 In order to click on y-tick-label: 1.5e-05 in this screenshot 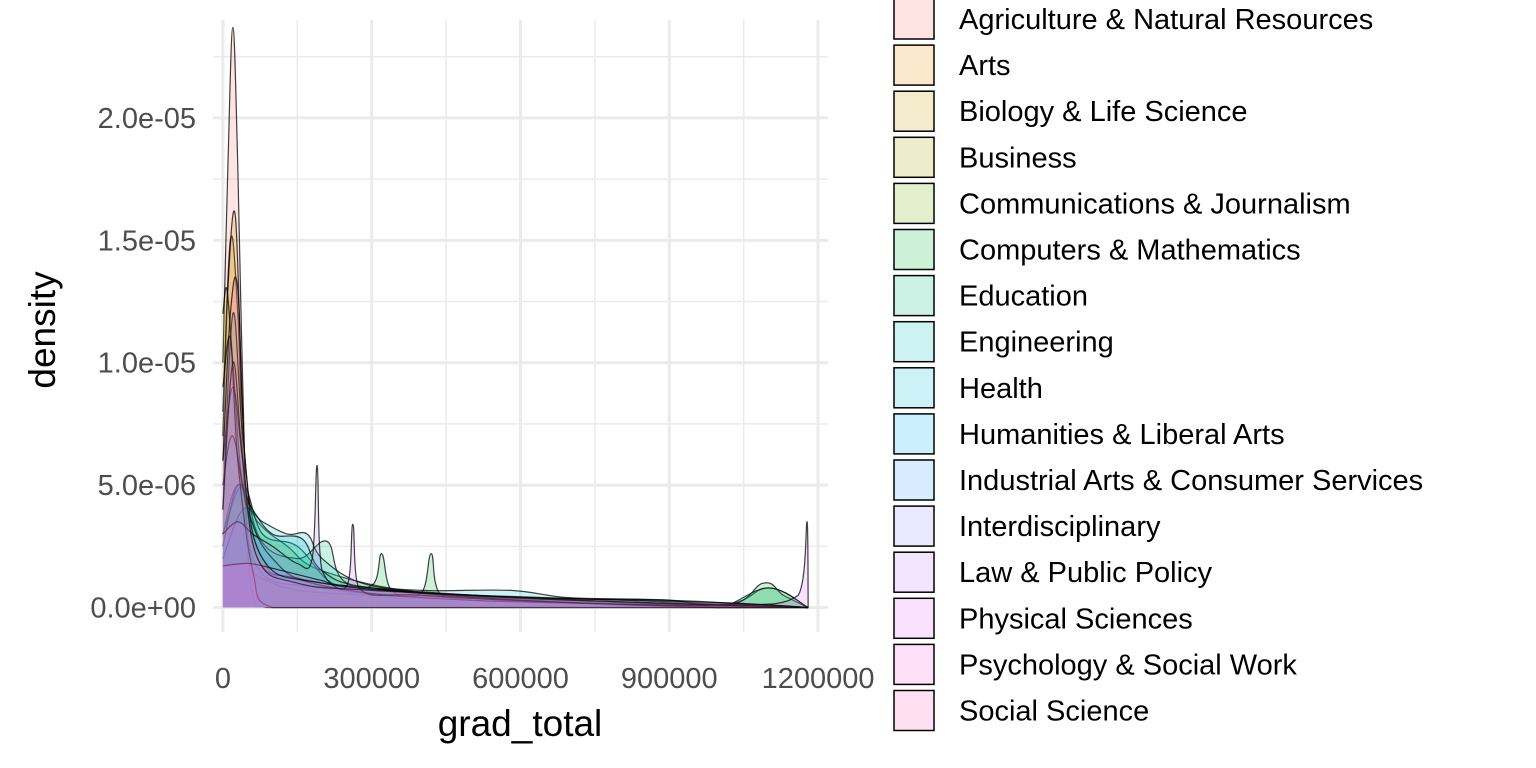, I will do `click(147, 241)`.